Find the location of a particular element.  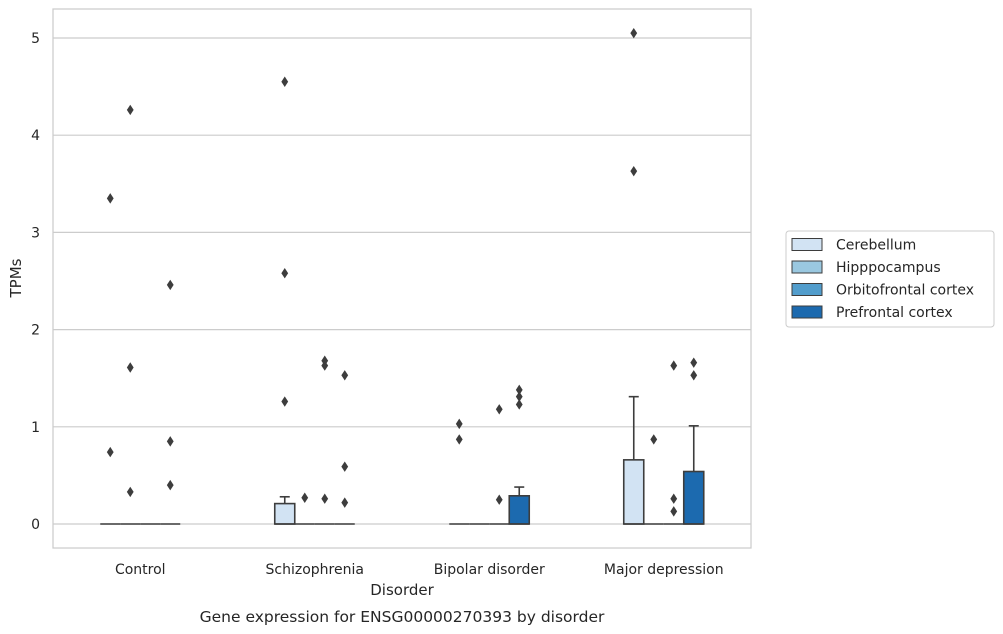

y-tick-label: 5 is located at coordinates (35, 39).